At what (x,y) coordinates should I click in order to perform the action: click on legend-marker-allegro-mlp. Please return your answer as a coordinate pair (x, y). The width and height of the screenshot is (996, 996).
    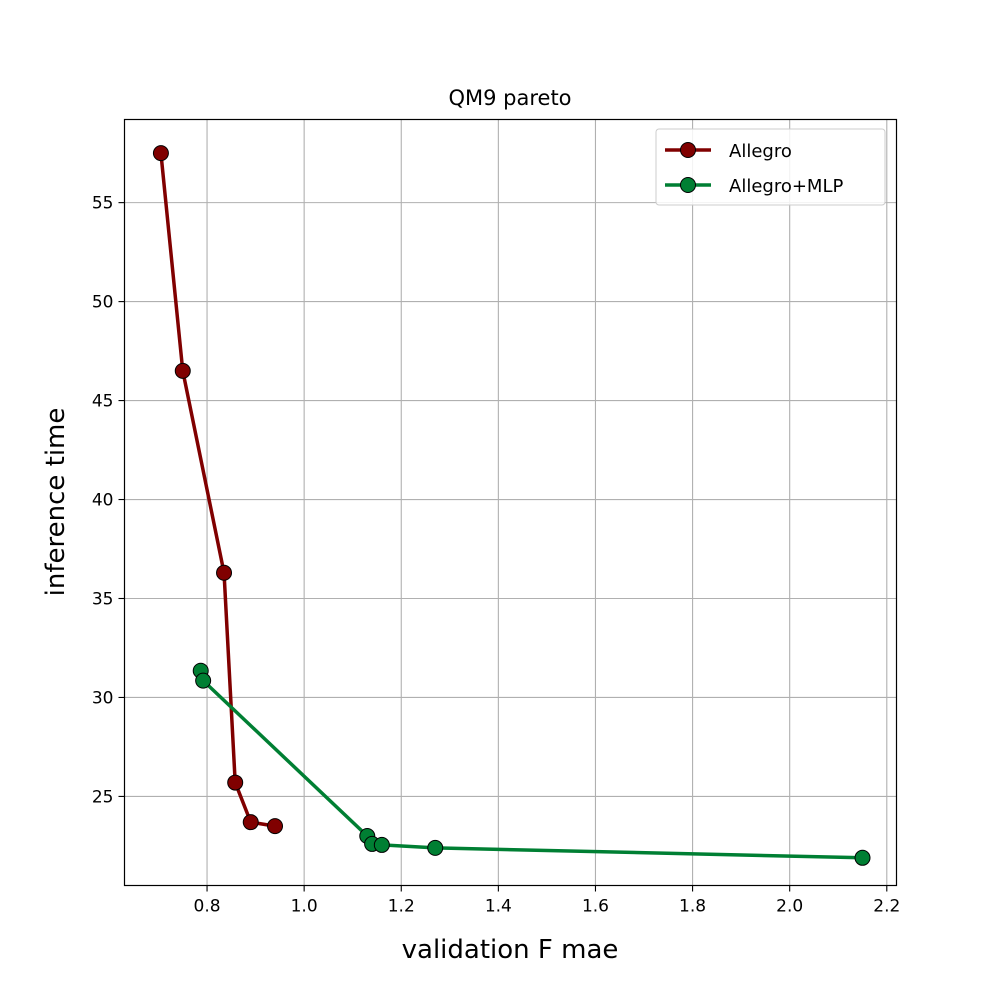
    Looking at the image, I should click on (688, 185).